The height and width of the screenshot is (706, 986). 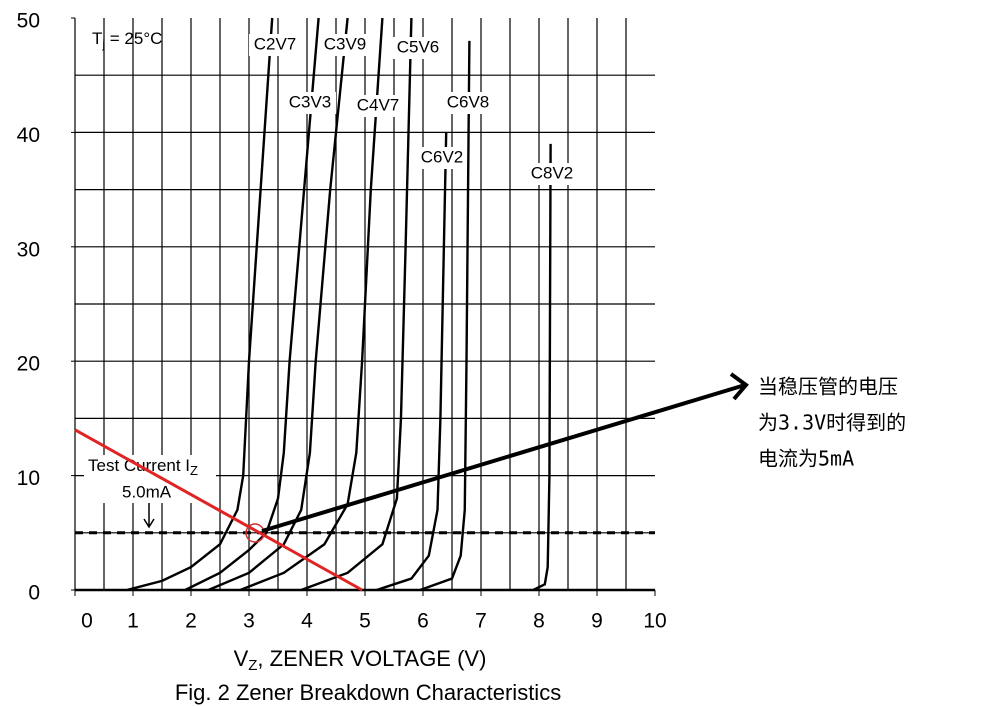 I want to click on condition-main: T, so click(x=97, y=38).